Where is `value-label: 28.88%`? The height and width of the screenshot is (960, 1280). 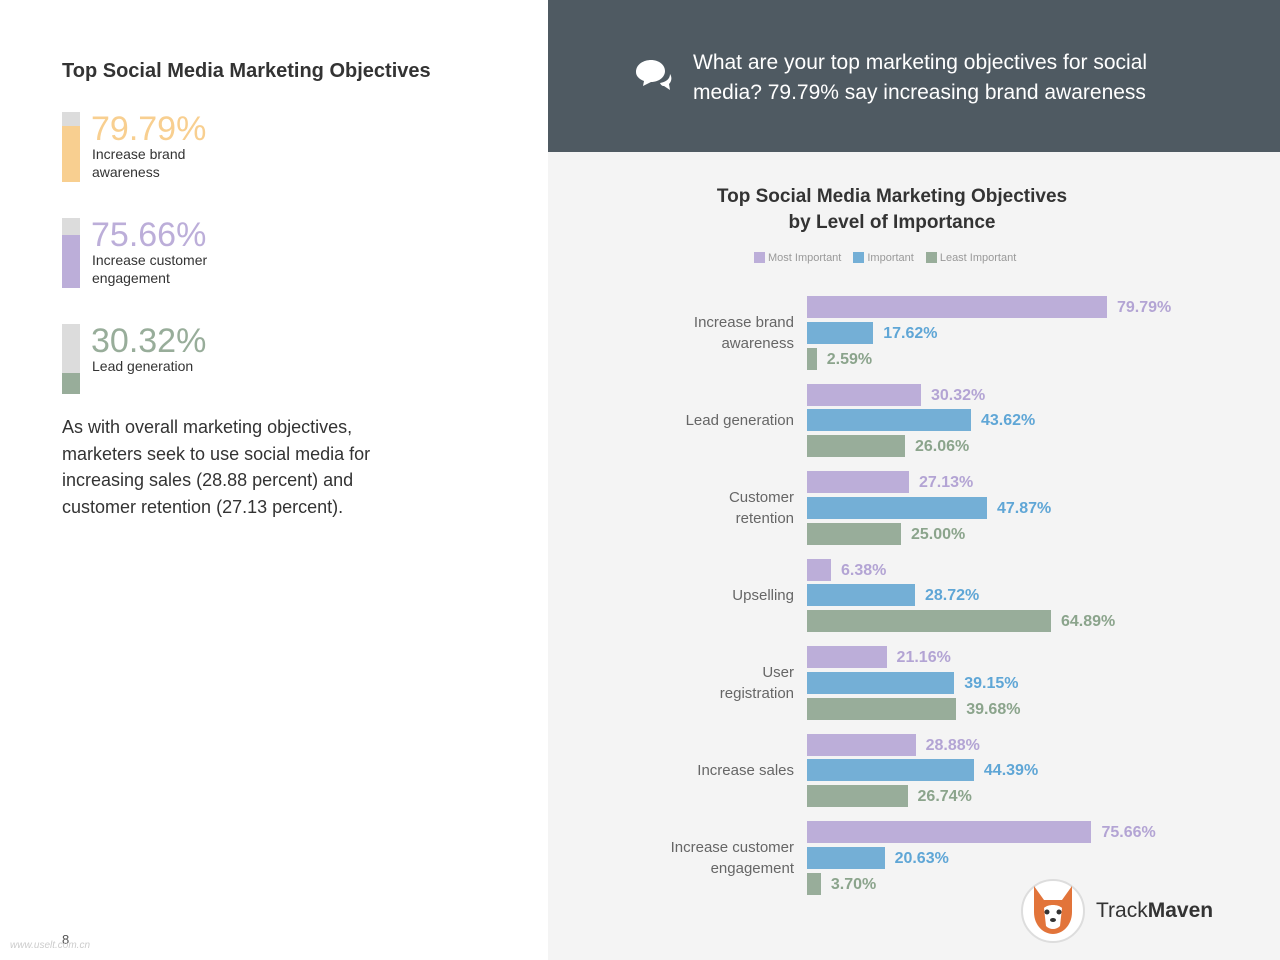 value-label: 28.88% is located at coordinates (952, 745).